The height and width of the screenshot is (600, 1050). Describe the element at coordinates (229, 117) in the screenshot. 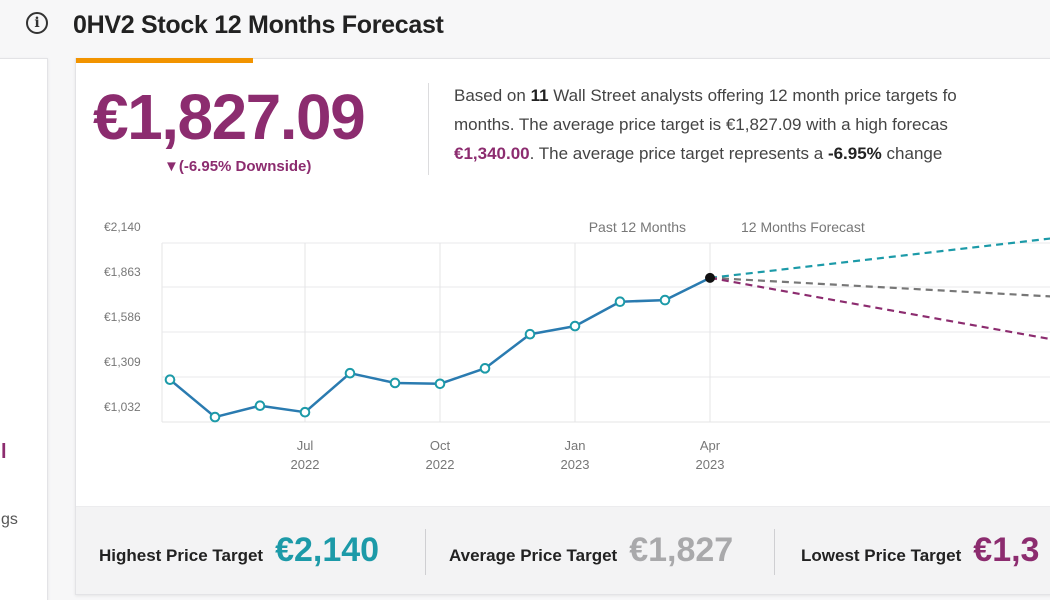

I see `average-price-target: €1,827.09` at that location.